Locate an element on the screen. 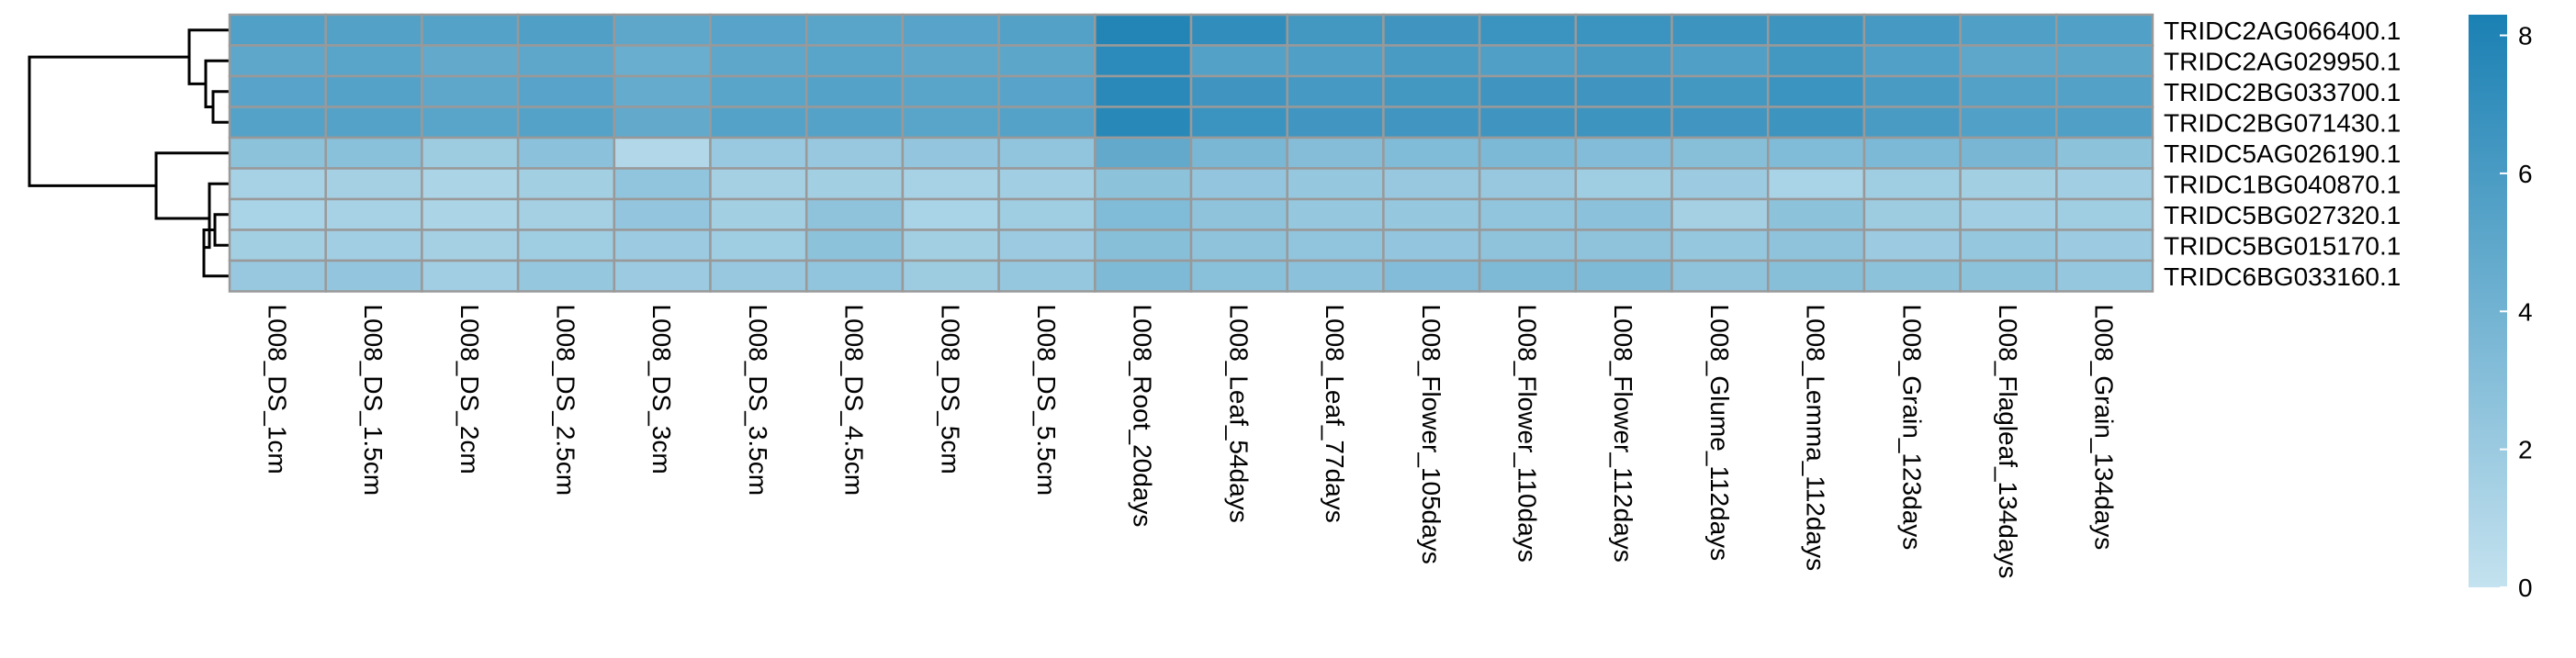 The height and width of the screenshot is (658, 2576). row-label: TRIDC5AG026190.1 is located at coordinates (2282, 153).